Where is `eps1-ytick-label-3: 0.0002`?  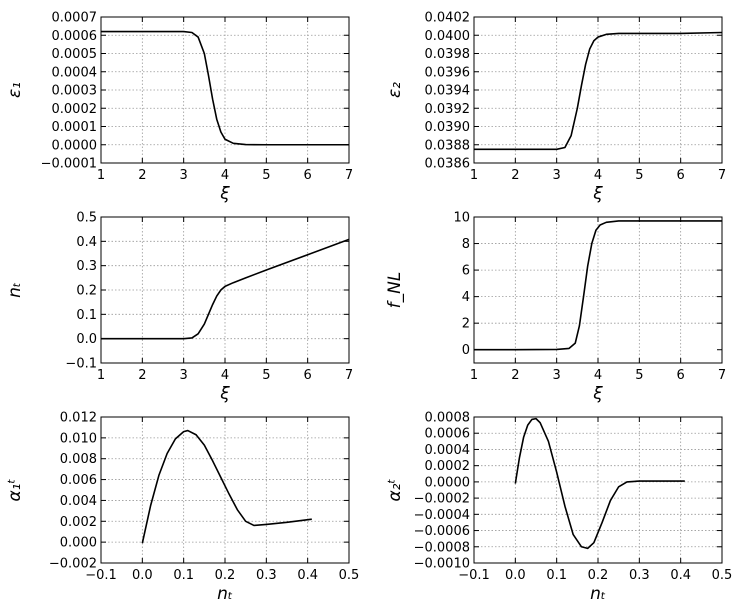
eps1-ytick-label-3: 0.0002 is located at coordinates (75, 109).